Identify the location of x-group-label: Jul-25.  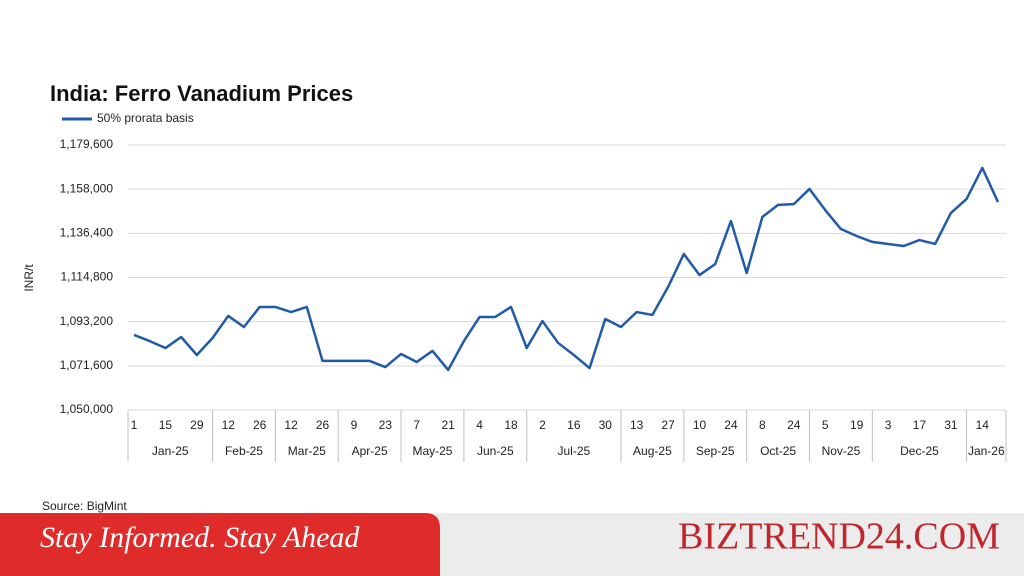
(574, 451).